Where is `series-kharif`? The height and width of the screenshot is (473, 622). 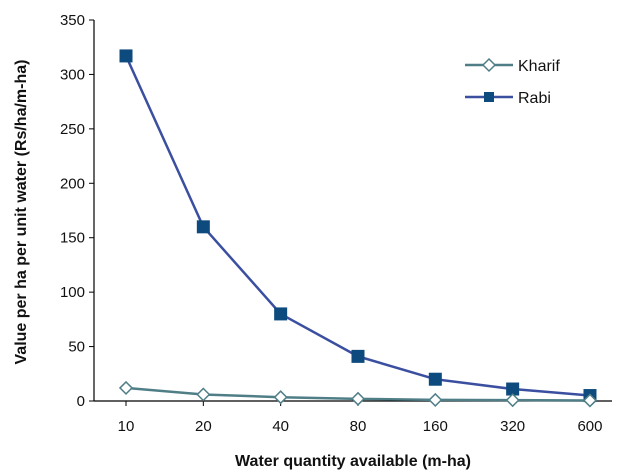 series-kharif is located at coordinates (358, 394).